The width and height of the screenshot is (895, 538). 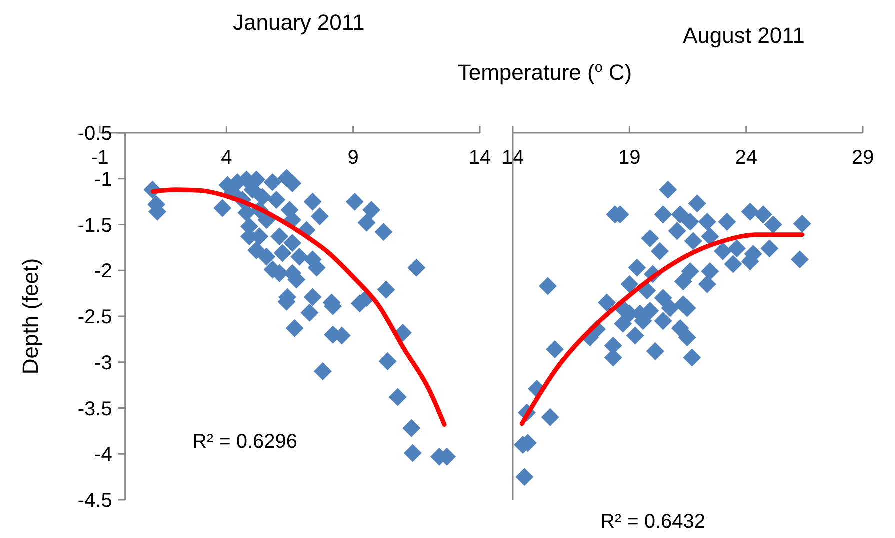 What do you see at coordinates (95, 134) in the screenshot?
I see `y-tick-label: -0.5` at bounding box center [95, 134].